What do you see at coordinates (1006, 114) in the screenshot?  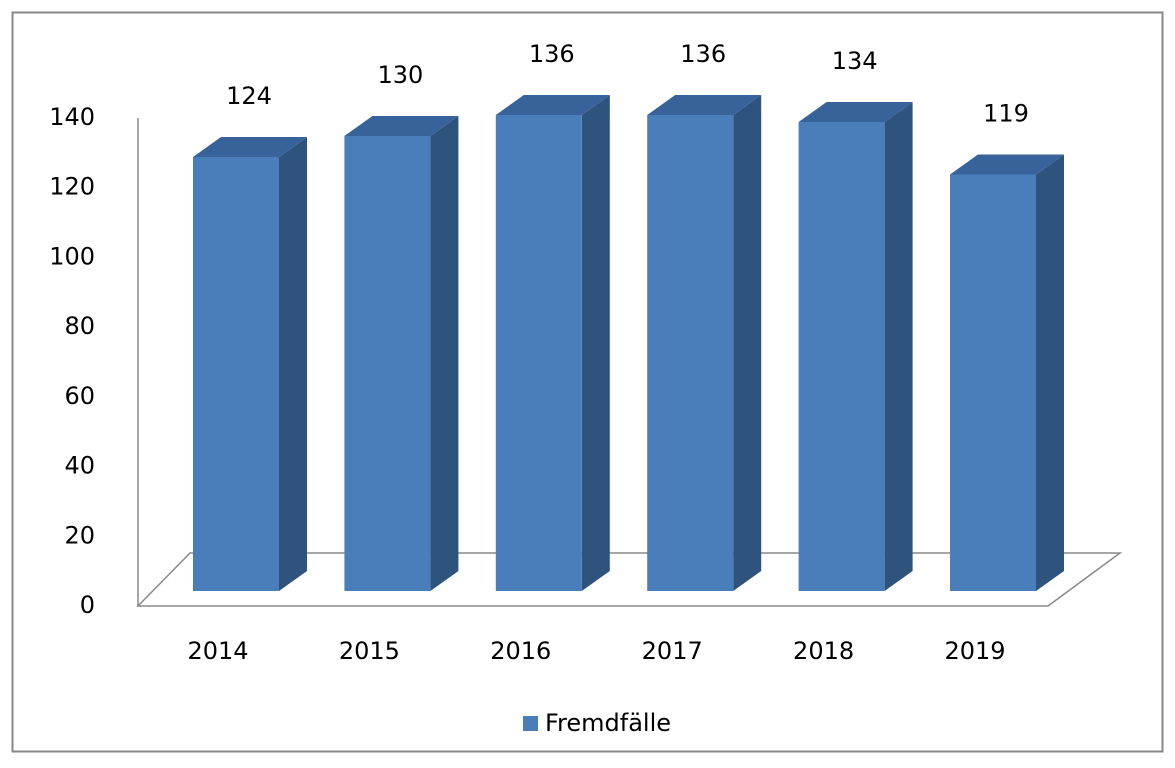 I see `value-label: 119` at bounding box center [1006, 114].